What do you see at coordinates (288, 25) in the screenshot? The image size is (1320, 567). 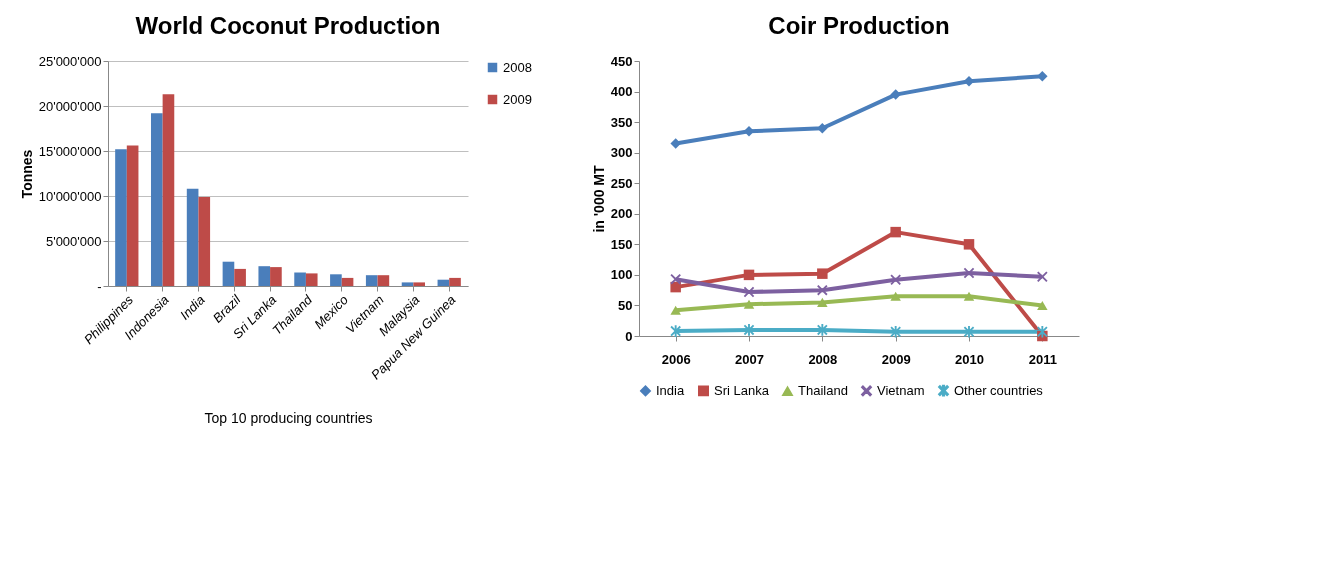 I see `chart-title: World Coconut Production` at bounding box center [288, 25].